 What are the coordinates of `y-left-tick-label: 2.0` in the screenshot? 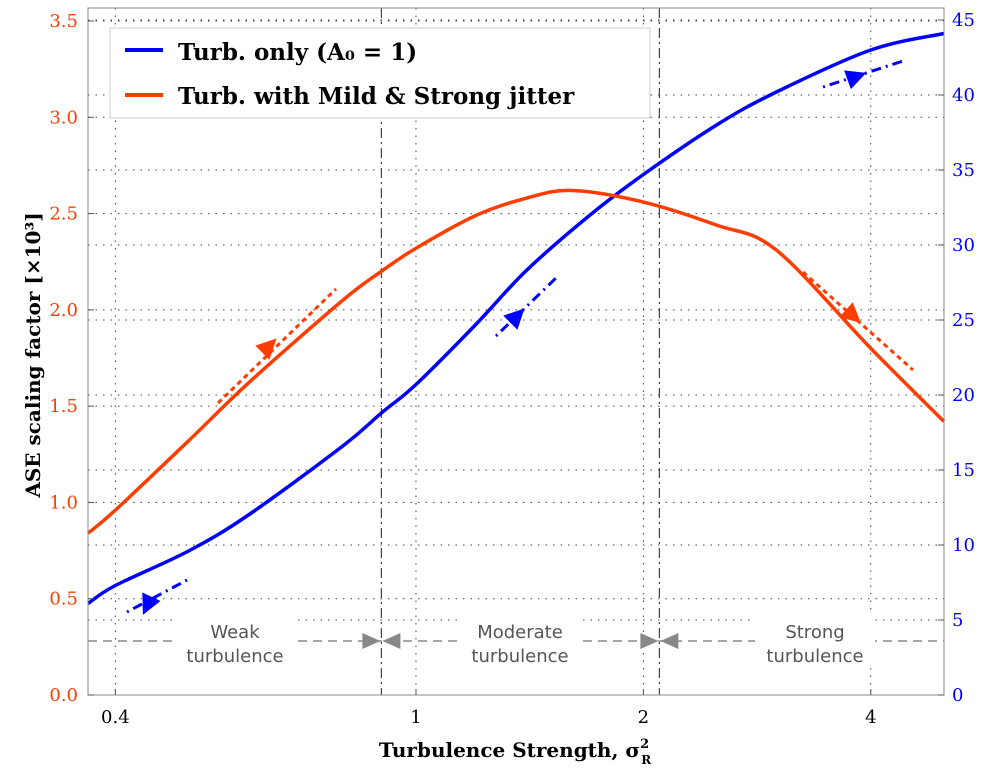 It's located at (63, 310).